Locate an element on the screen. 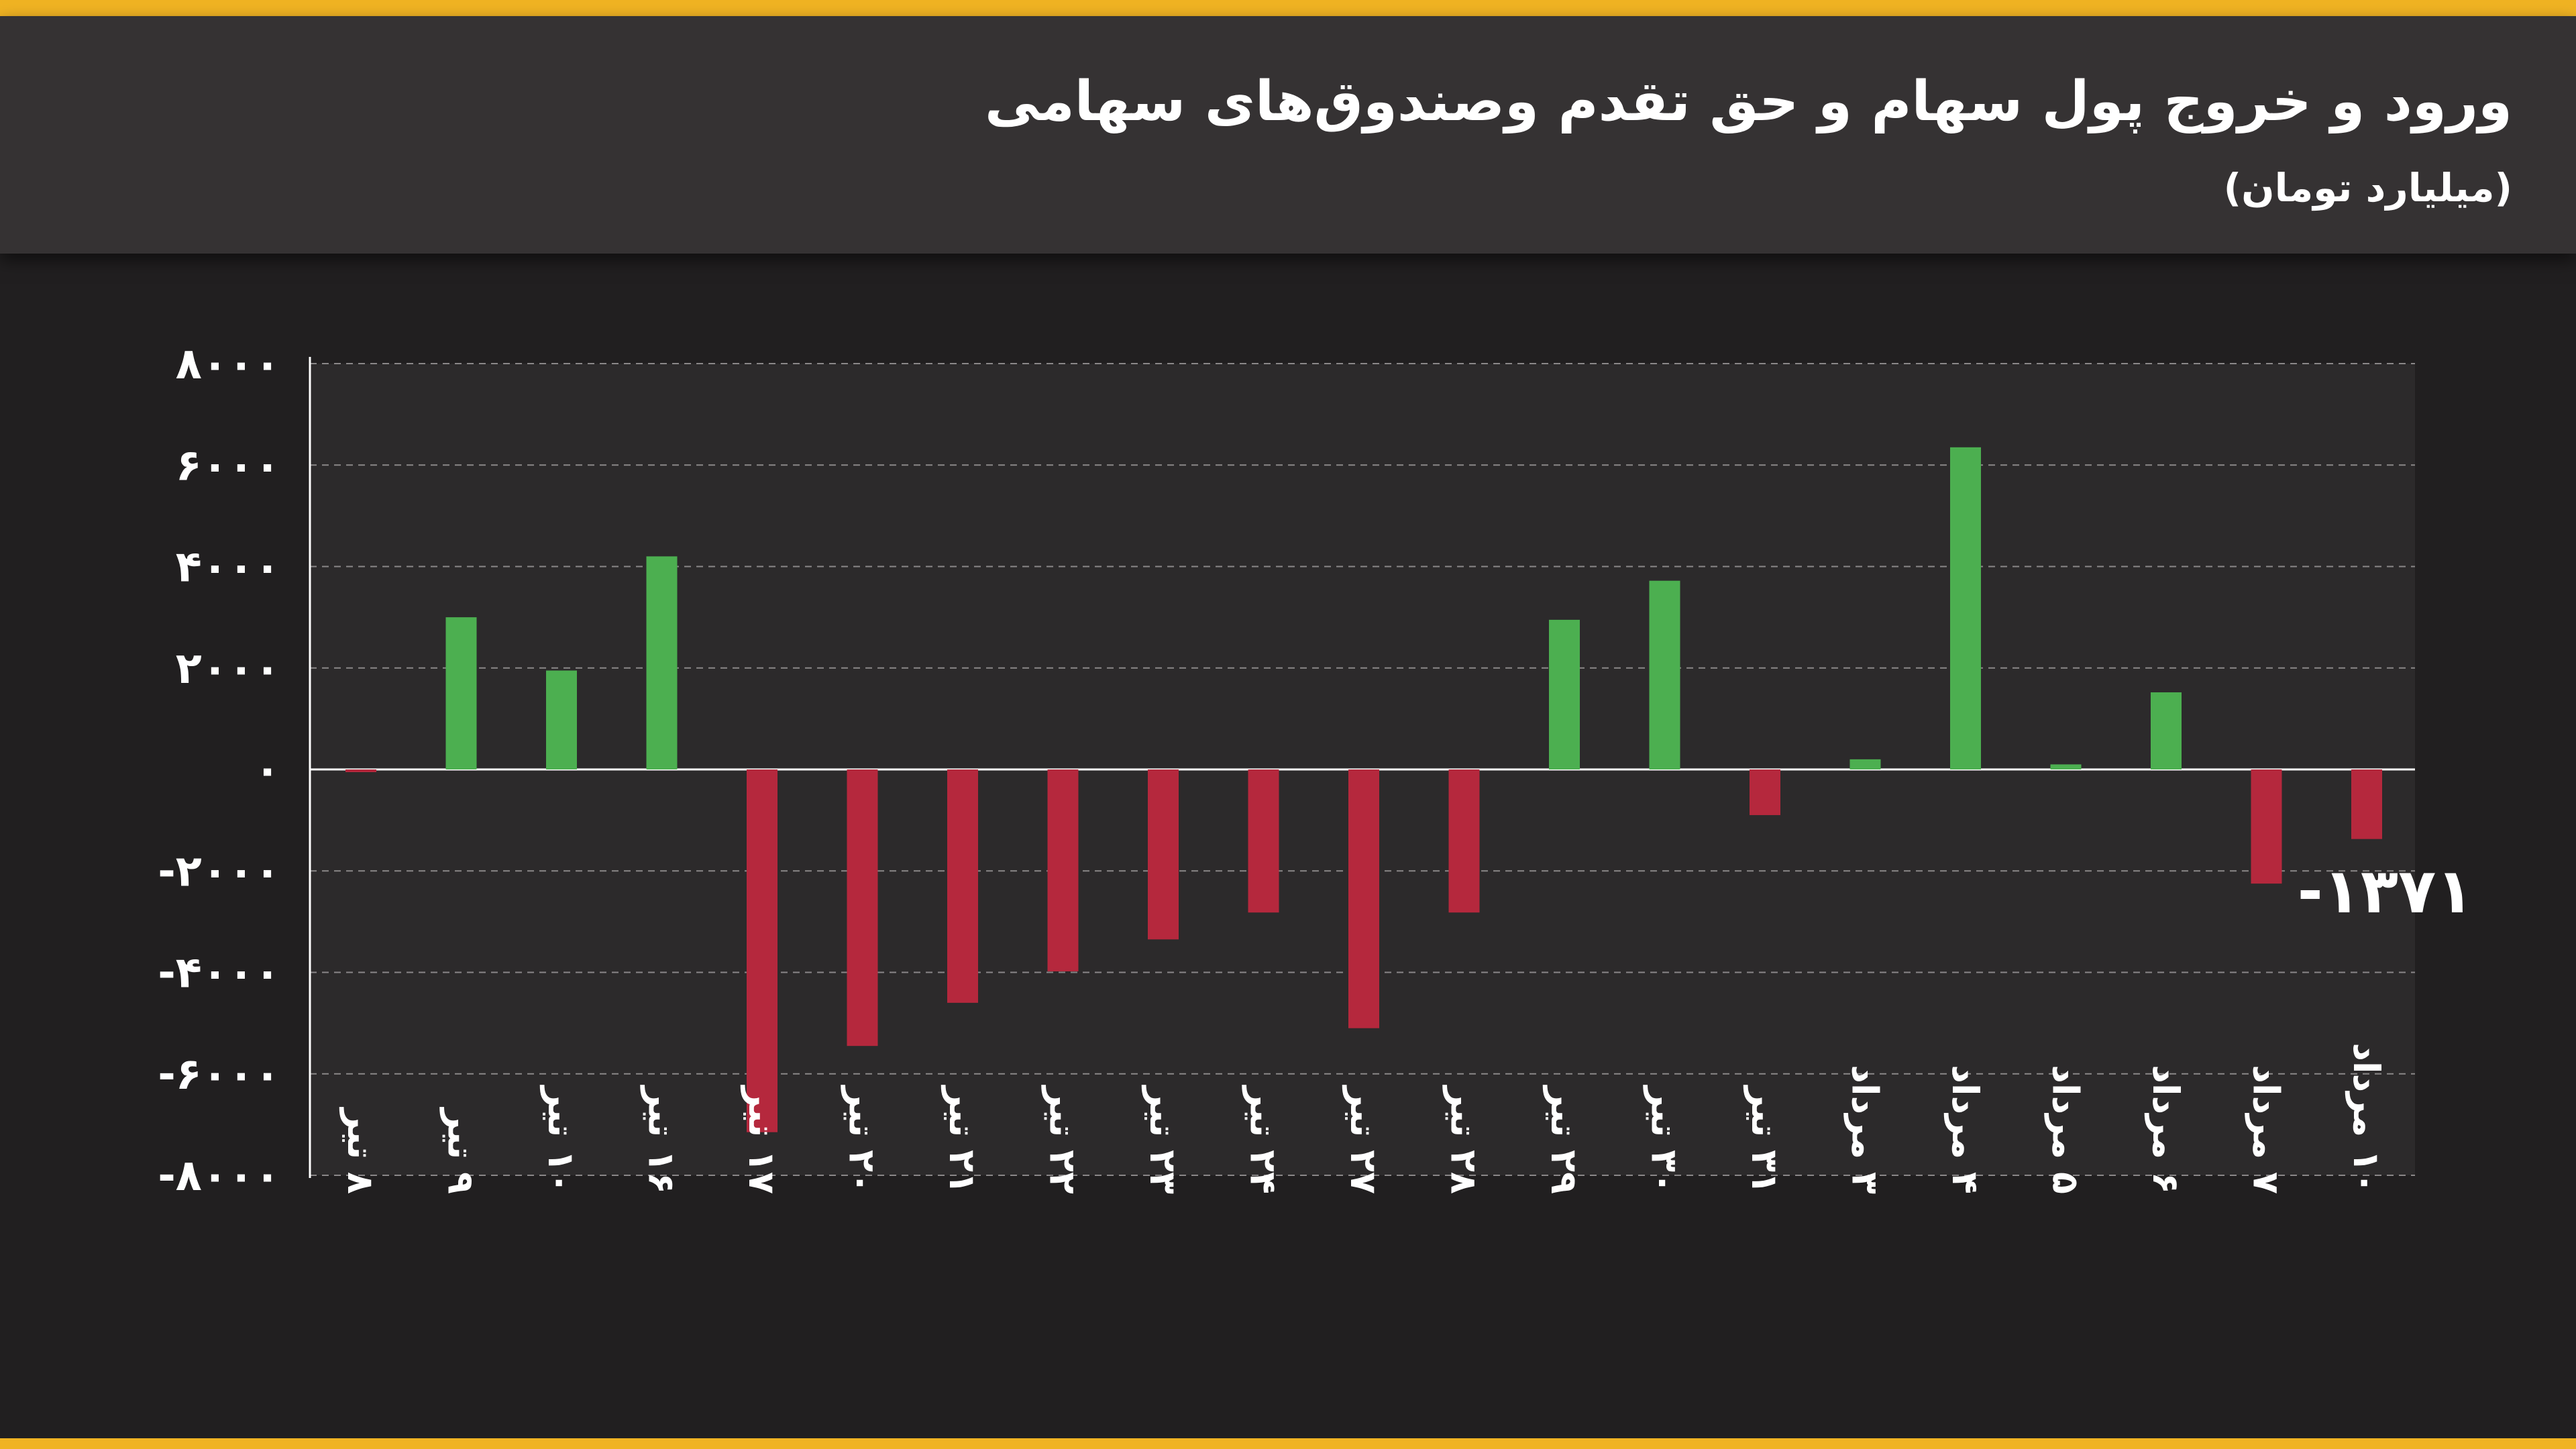  x-tick-label: ۱۰ تیر is located at coordinates (561, 1139).